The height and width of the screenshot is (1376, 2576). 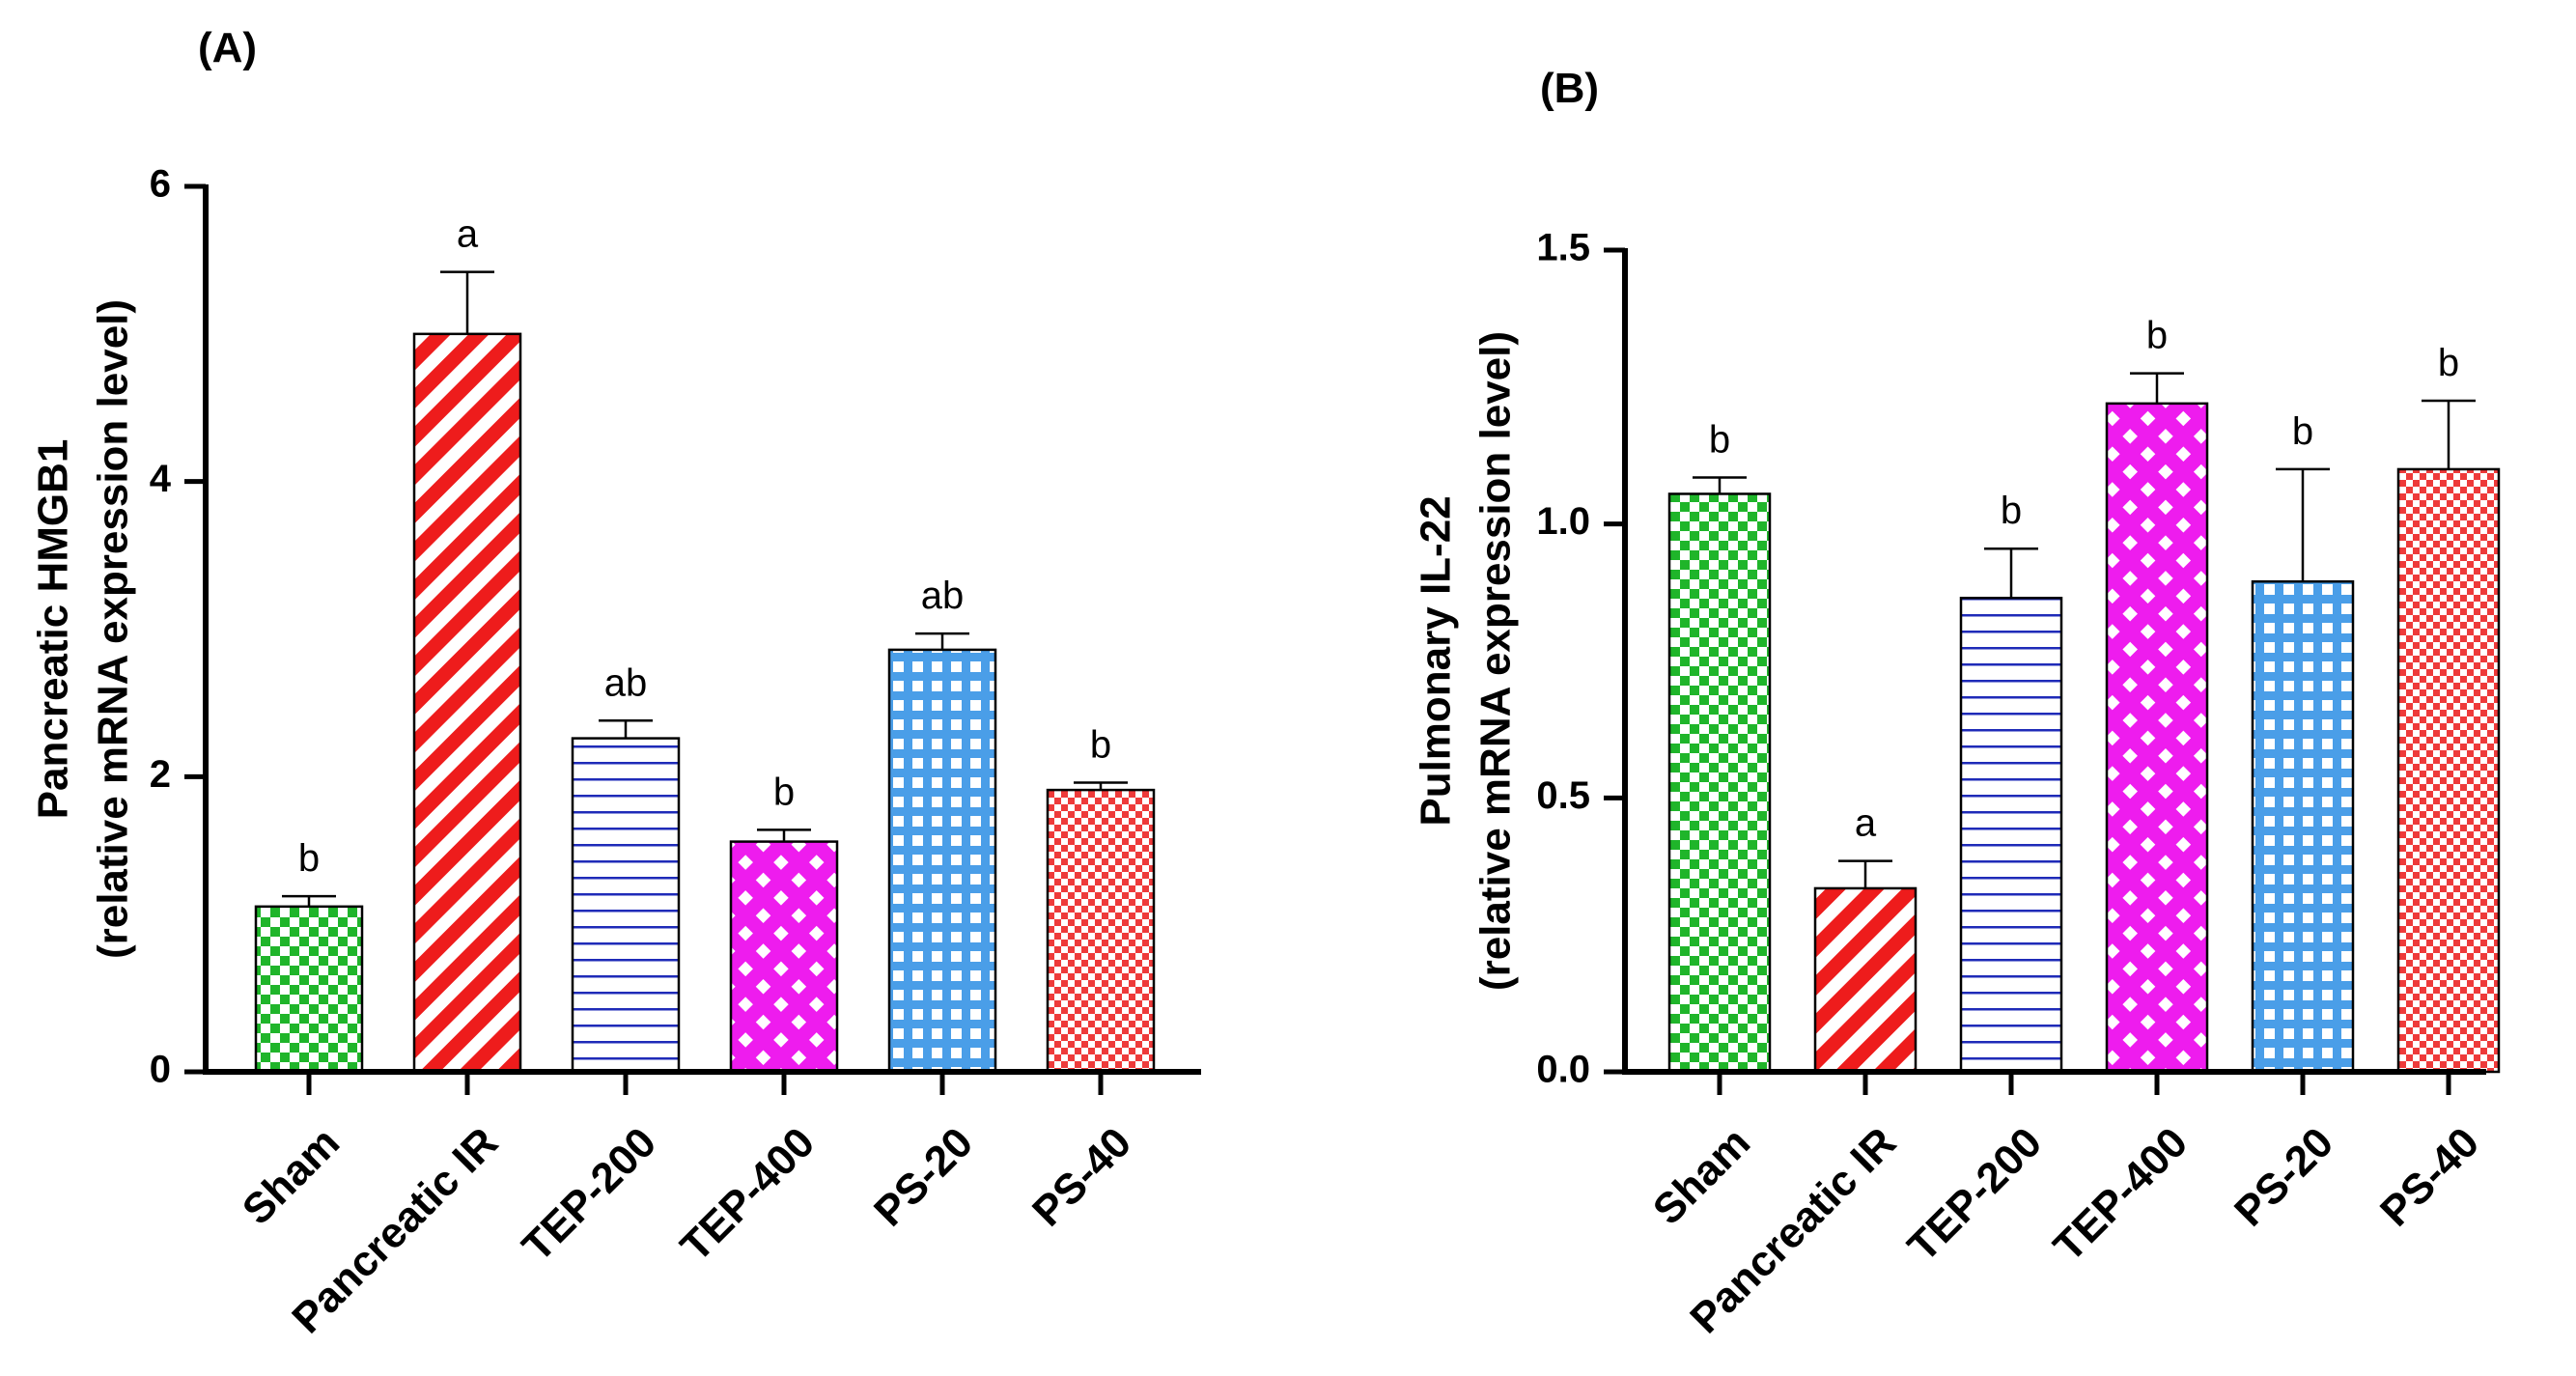 I want to click on y-tick-label: 0.0, so click(x=1563, y=1070).